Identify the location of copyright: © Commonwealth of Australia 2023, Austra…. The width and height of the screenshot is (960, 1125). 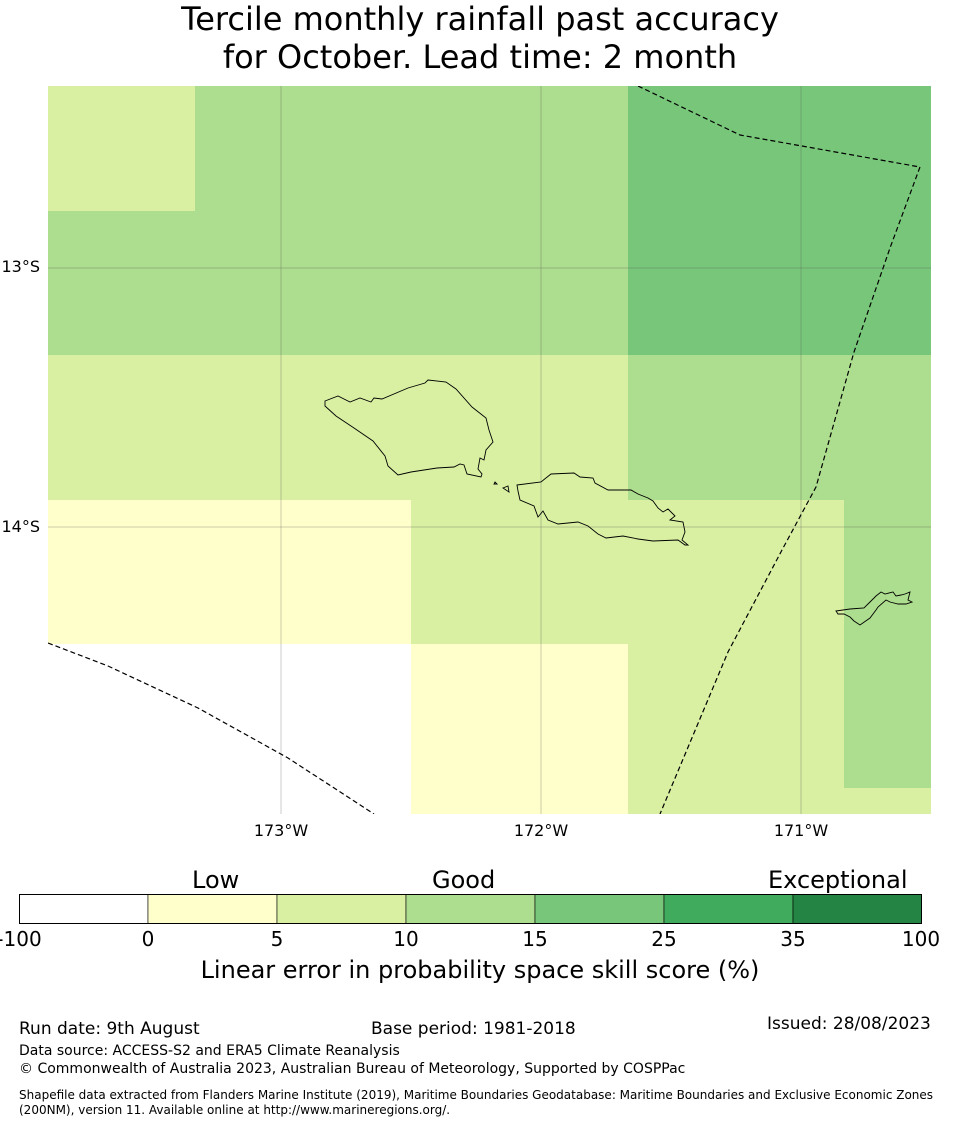
(352, 1069).